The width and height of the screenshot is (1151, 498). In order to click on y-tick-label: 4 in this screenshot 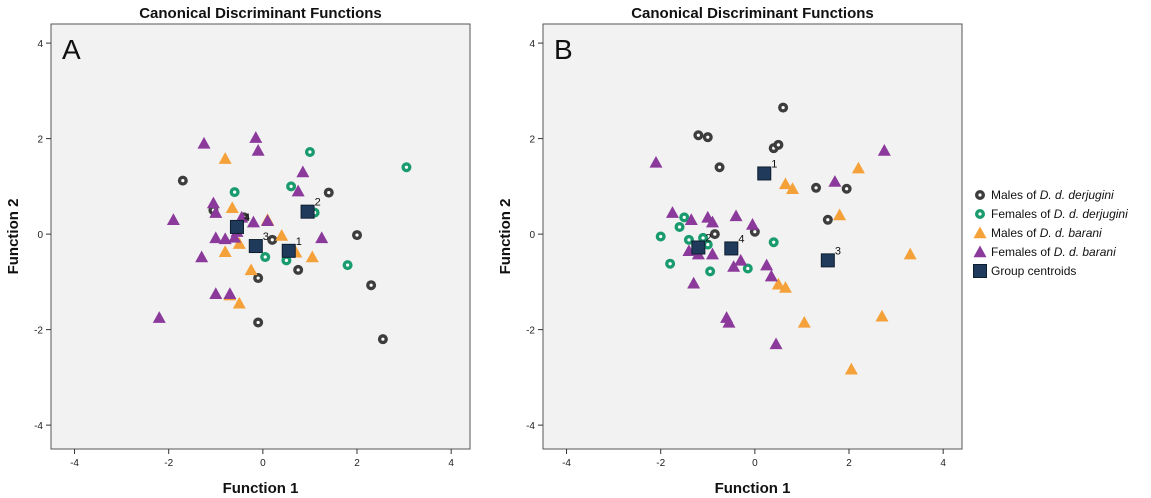, I will do `click(40, 44)`.